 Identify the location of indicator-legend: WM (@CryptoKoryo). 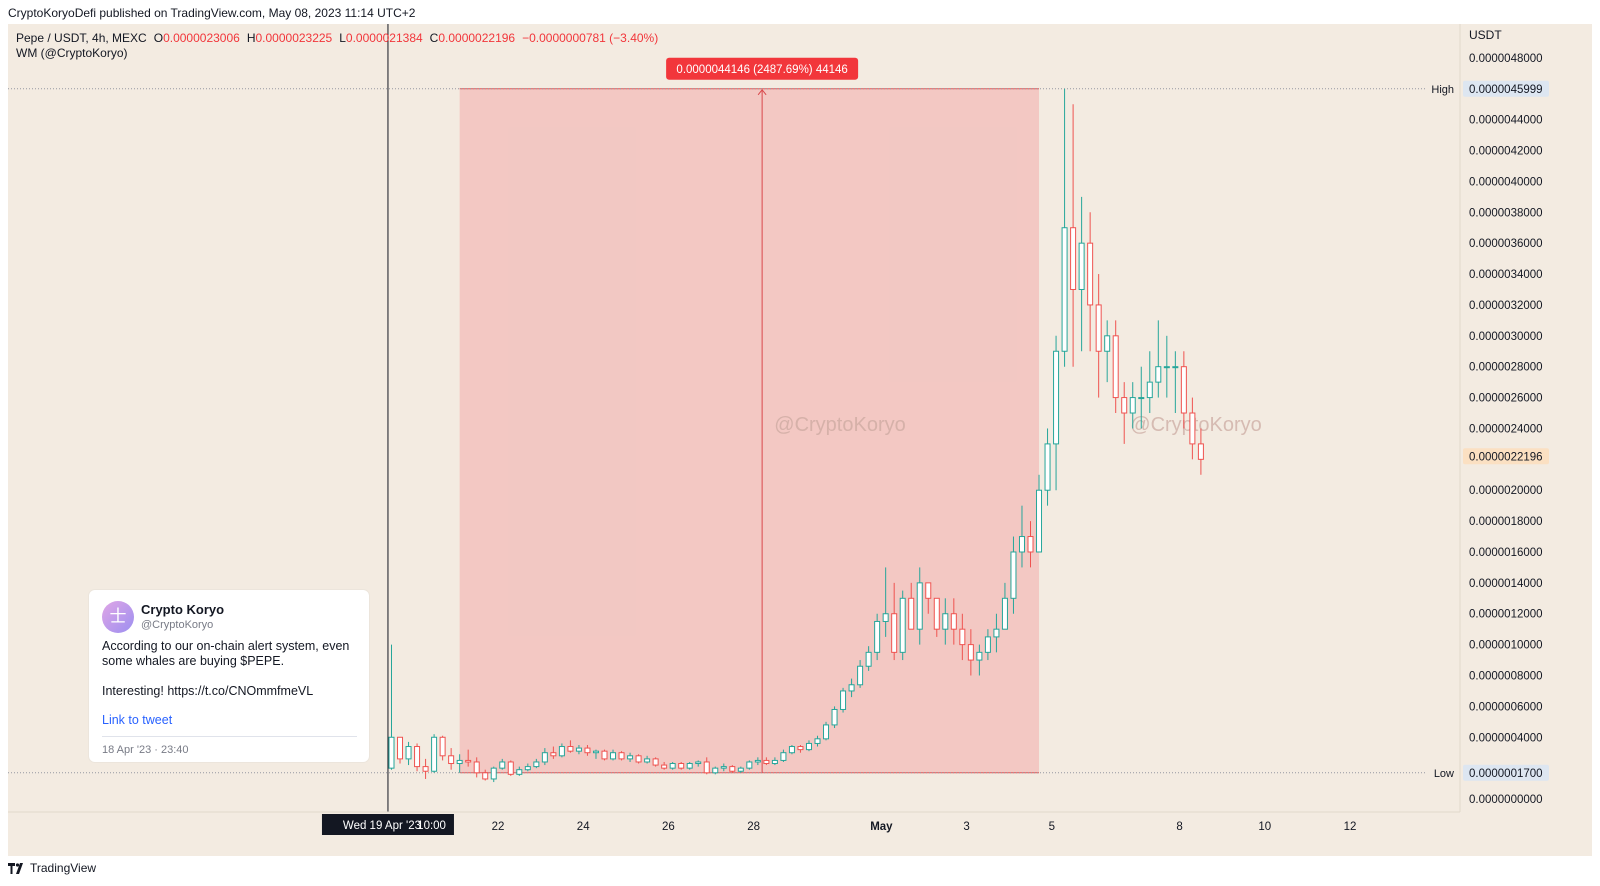
(72, 53).